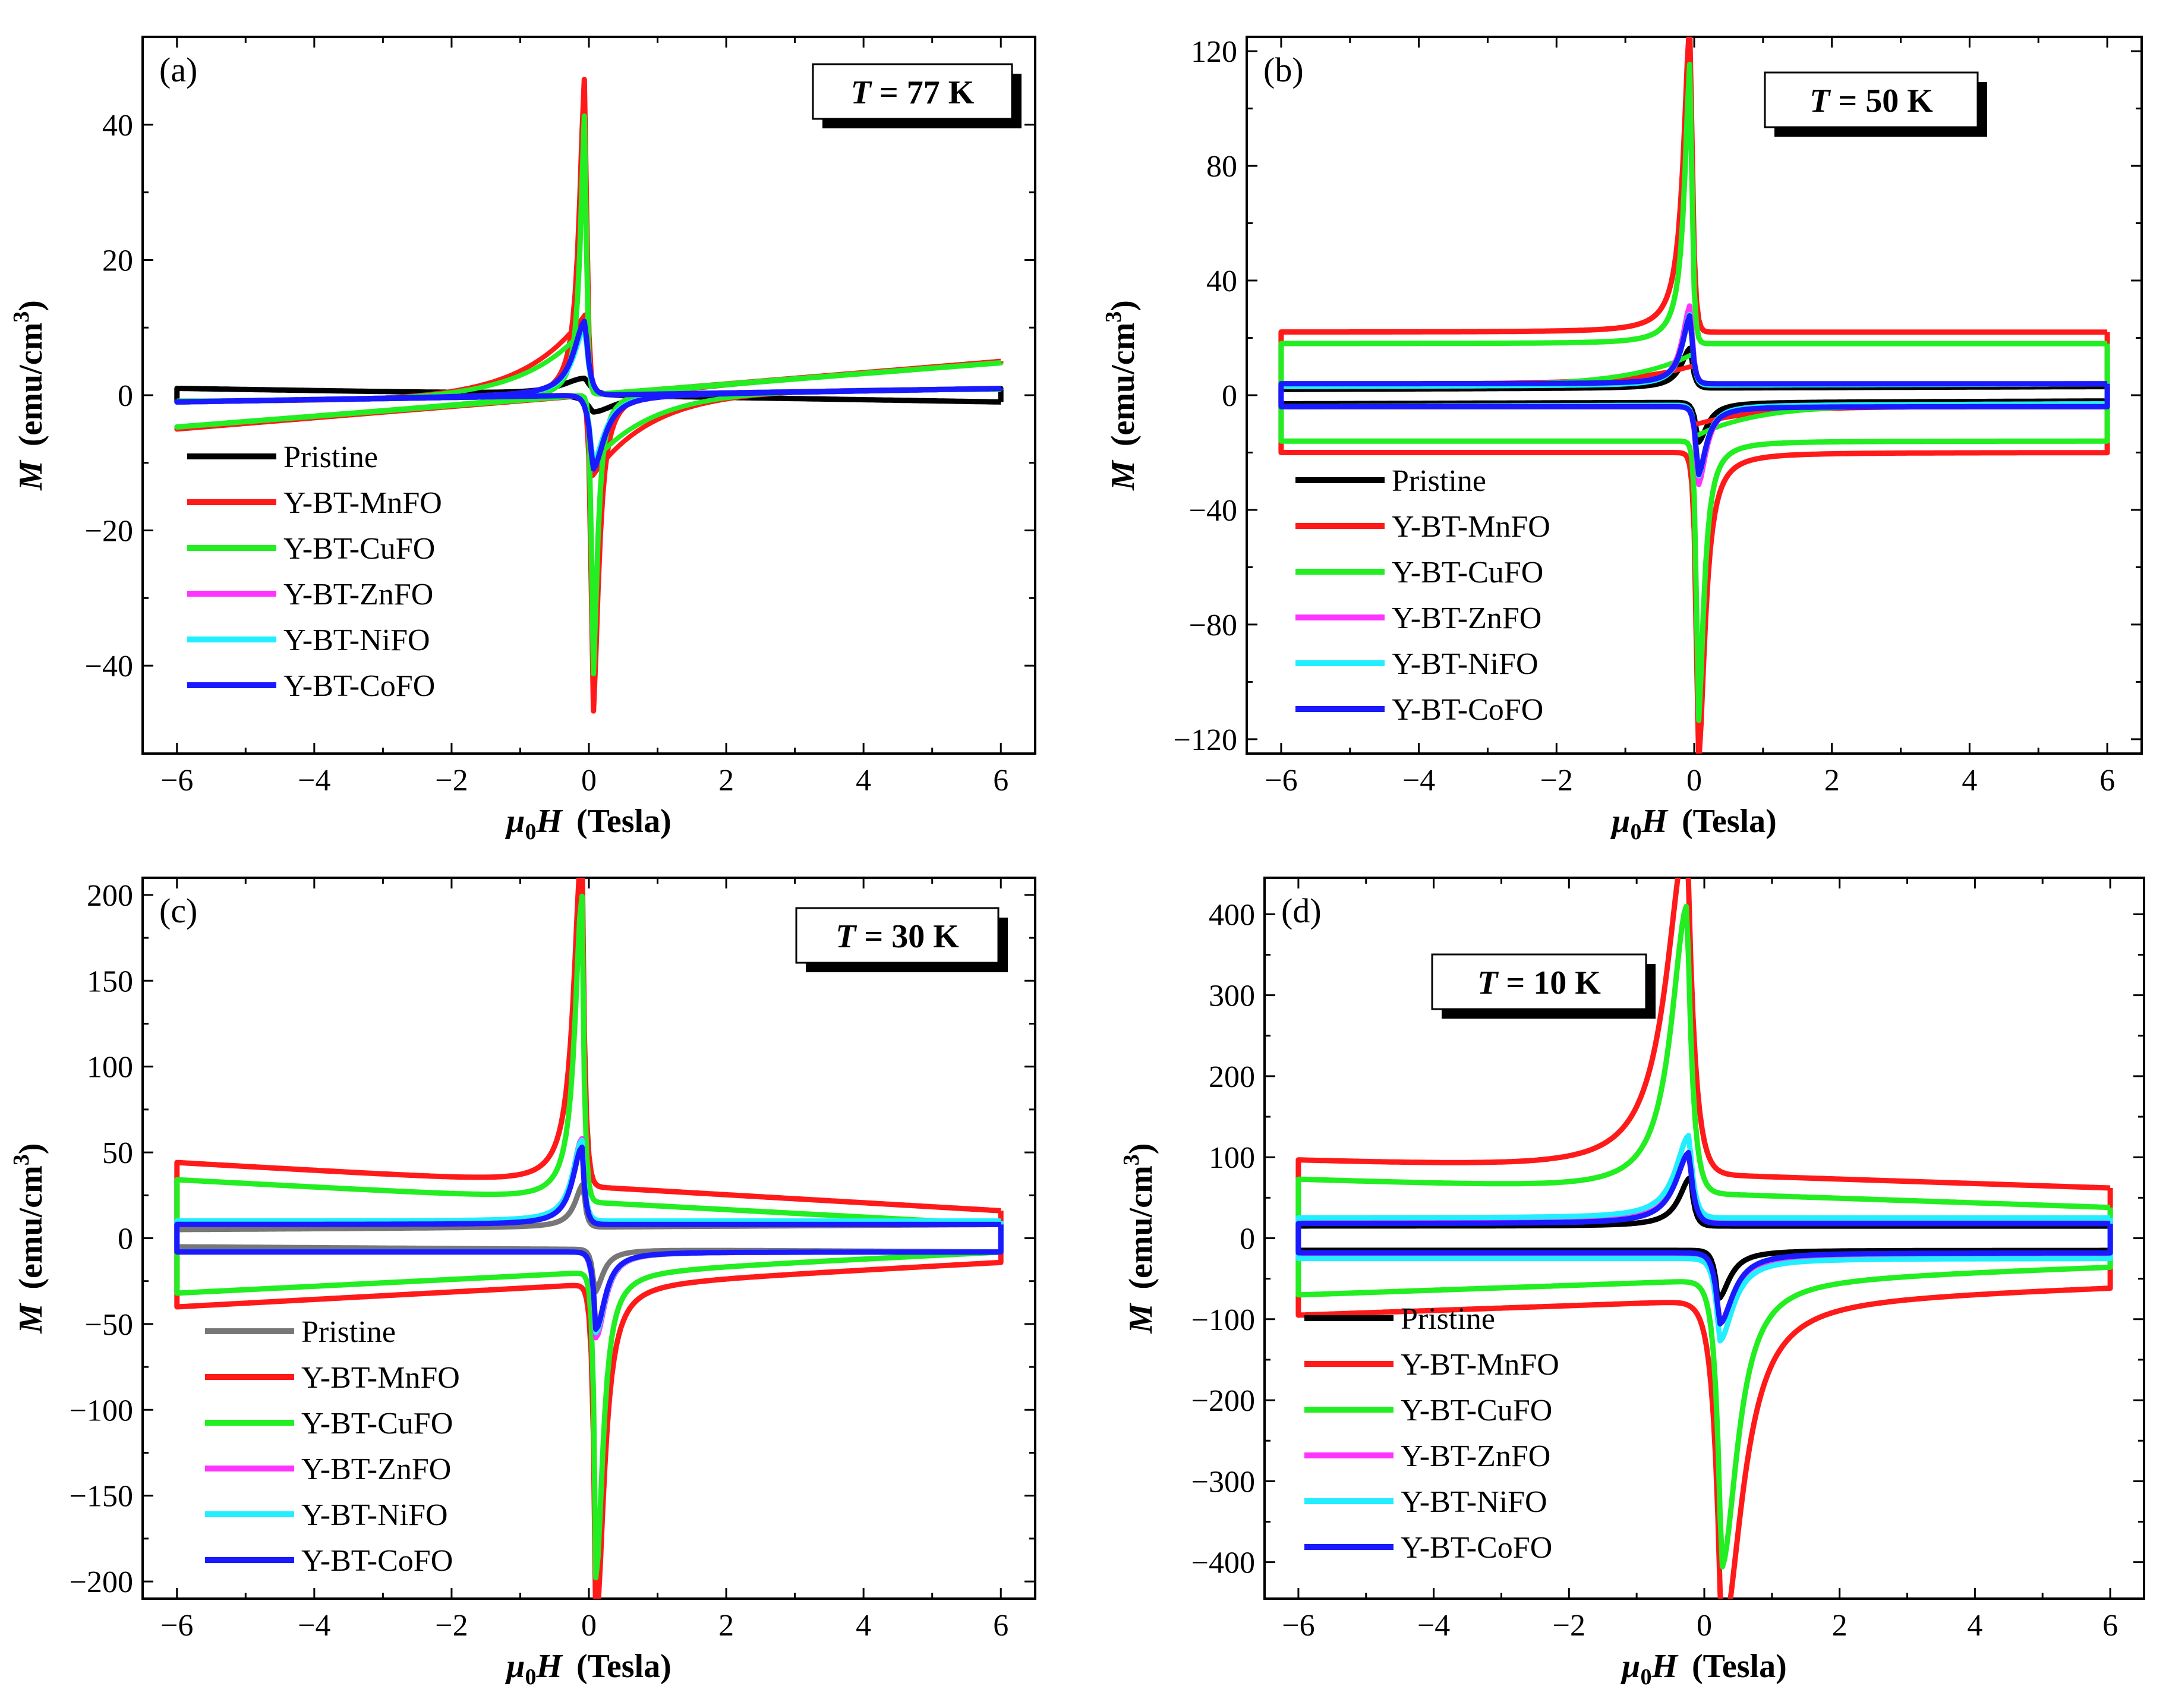 This screenshot has height=1708, width=2169. I want to click on y-tick-label: 20, so click(117, 261).